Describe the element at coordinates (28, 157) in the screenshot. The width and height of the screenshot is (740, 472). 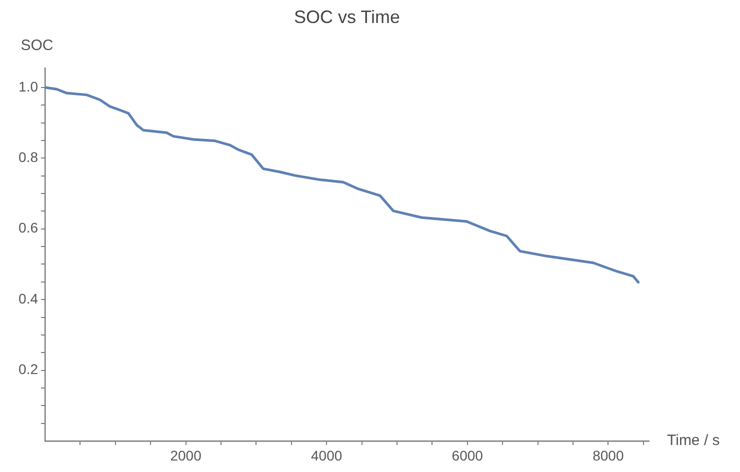
I see `y-tick-label: 0.8` at that location.